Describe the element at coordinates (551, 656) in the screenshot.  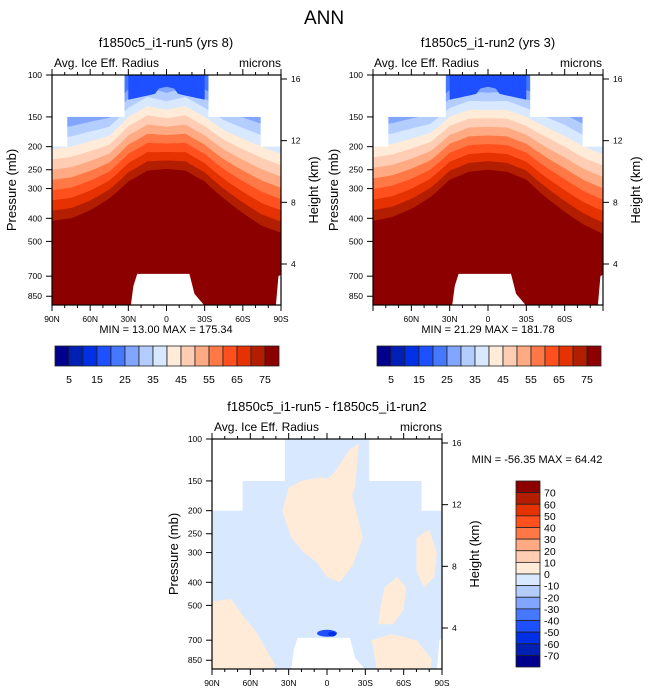
I see `colorbar-label: -70` at that location.